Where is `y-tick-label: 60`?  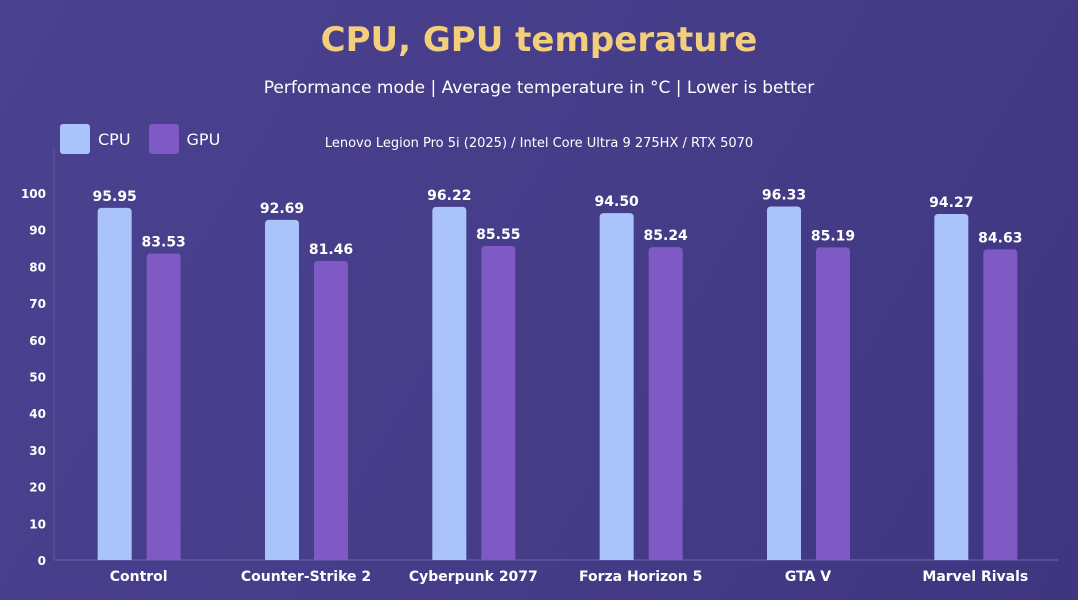 y-tick-label: 60 is located at coordinates (37, 341).